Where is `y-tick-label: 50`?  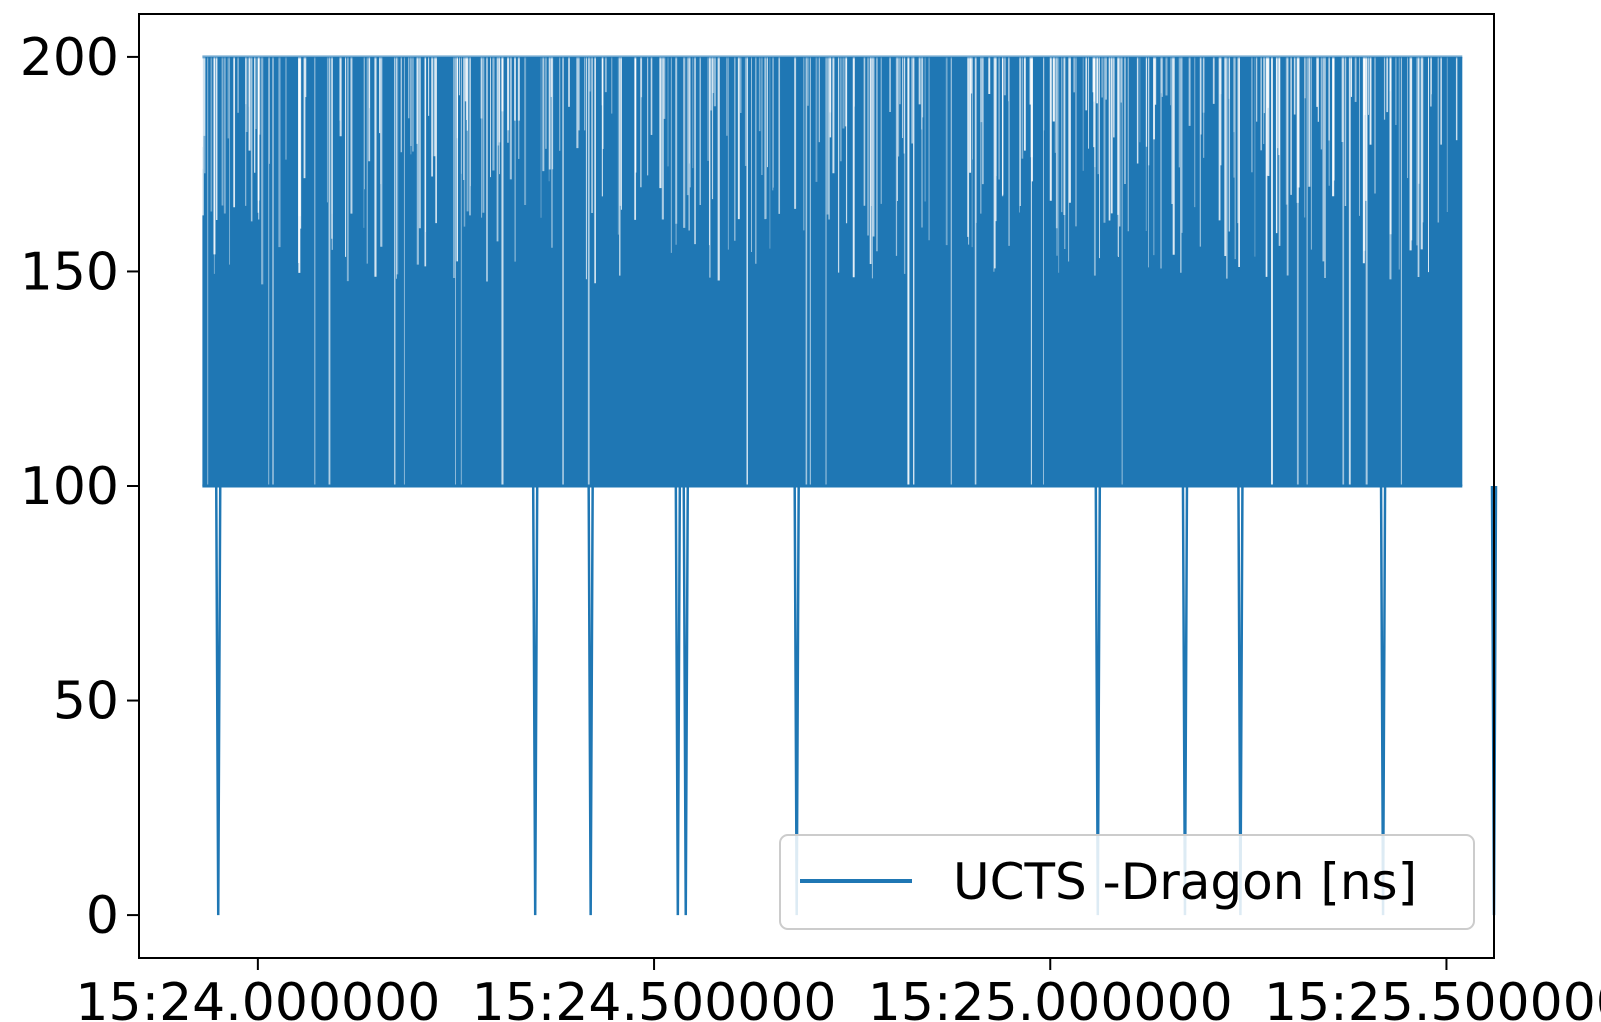 y-tick-label: 50 is located at coordinates (86, 702).